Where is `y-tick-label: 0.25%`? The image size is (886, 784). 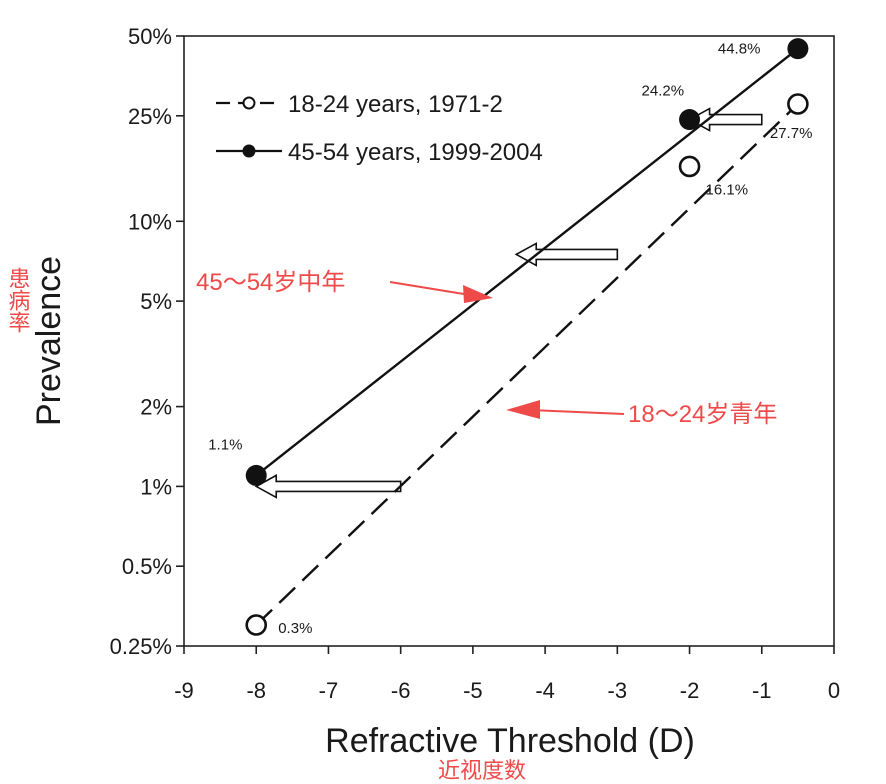 y-tick-label: 0.25% is located at coordinates (141, 646).